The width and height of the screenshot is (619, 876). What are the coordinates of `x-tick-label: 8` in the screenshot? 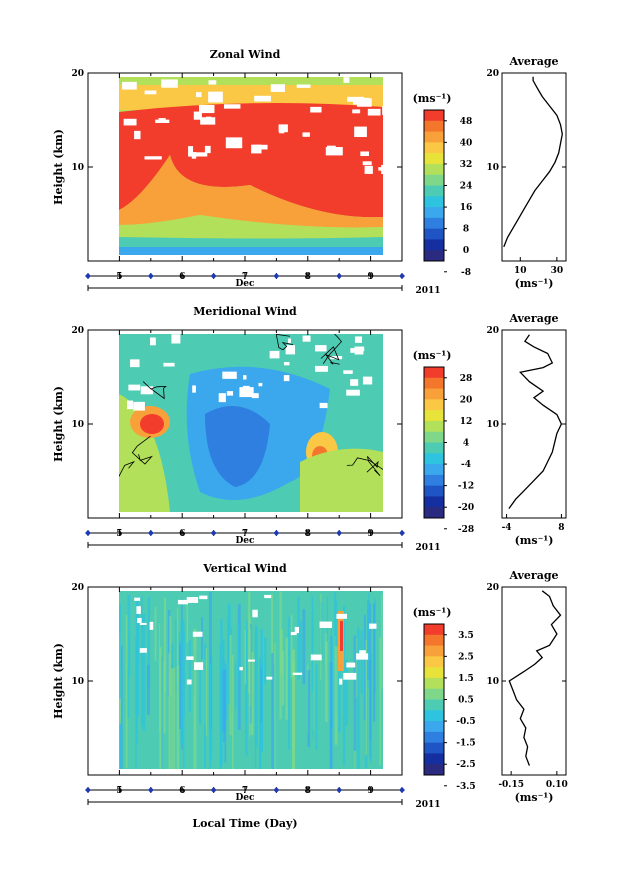 It's located at (308, 277).